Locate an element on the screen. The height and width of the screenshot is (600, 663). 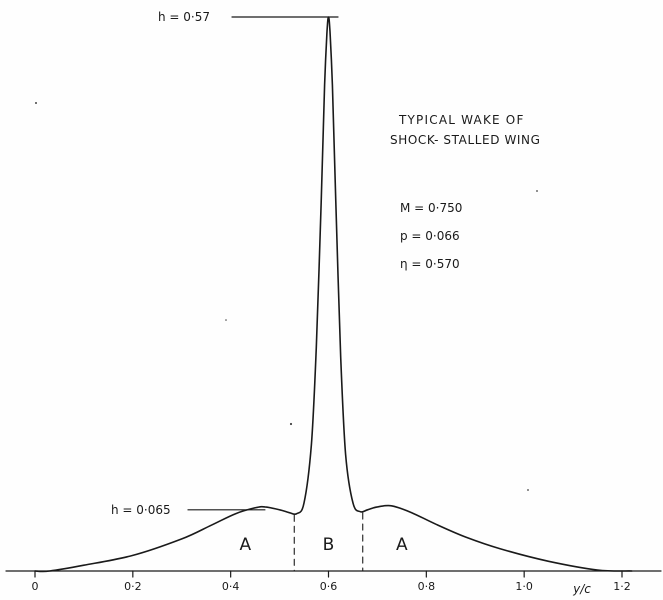
flow-parameters: M = 0·750 p = 0·066 η = 0·570 is located at coordinates (431, 236).